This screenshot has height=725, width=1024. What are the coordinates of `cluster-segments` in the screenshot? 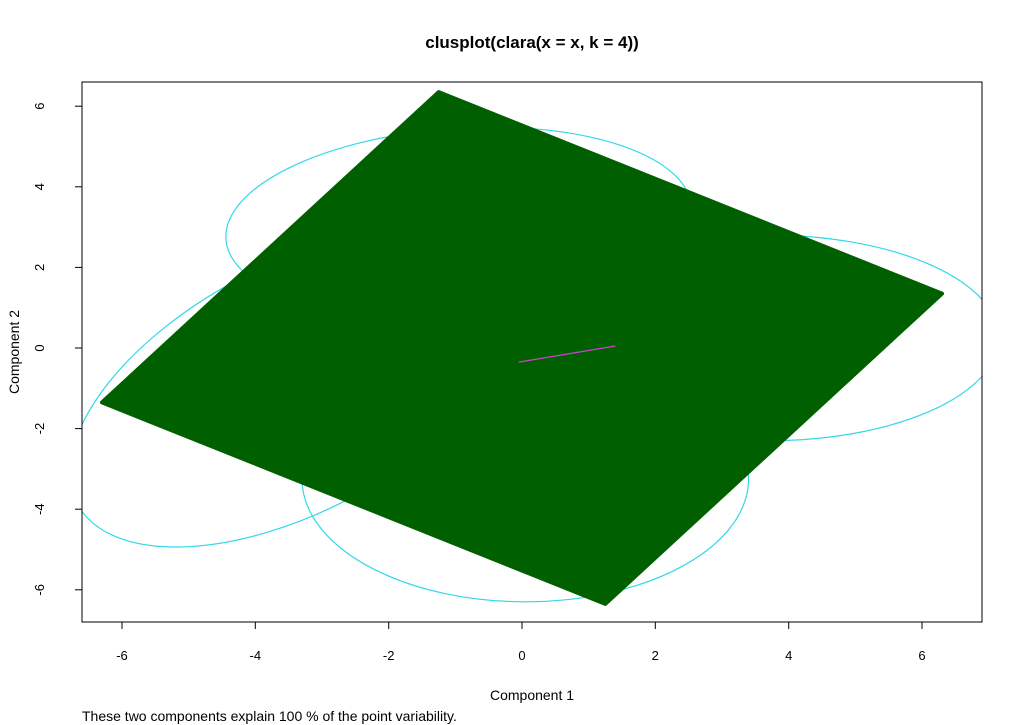 It's located at (567, 354).